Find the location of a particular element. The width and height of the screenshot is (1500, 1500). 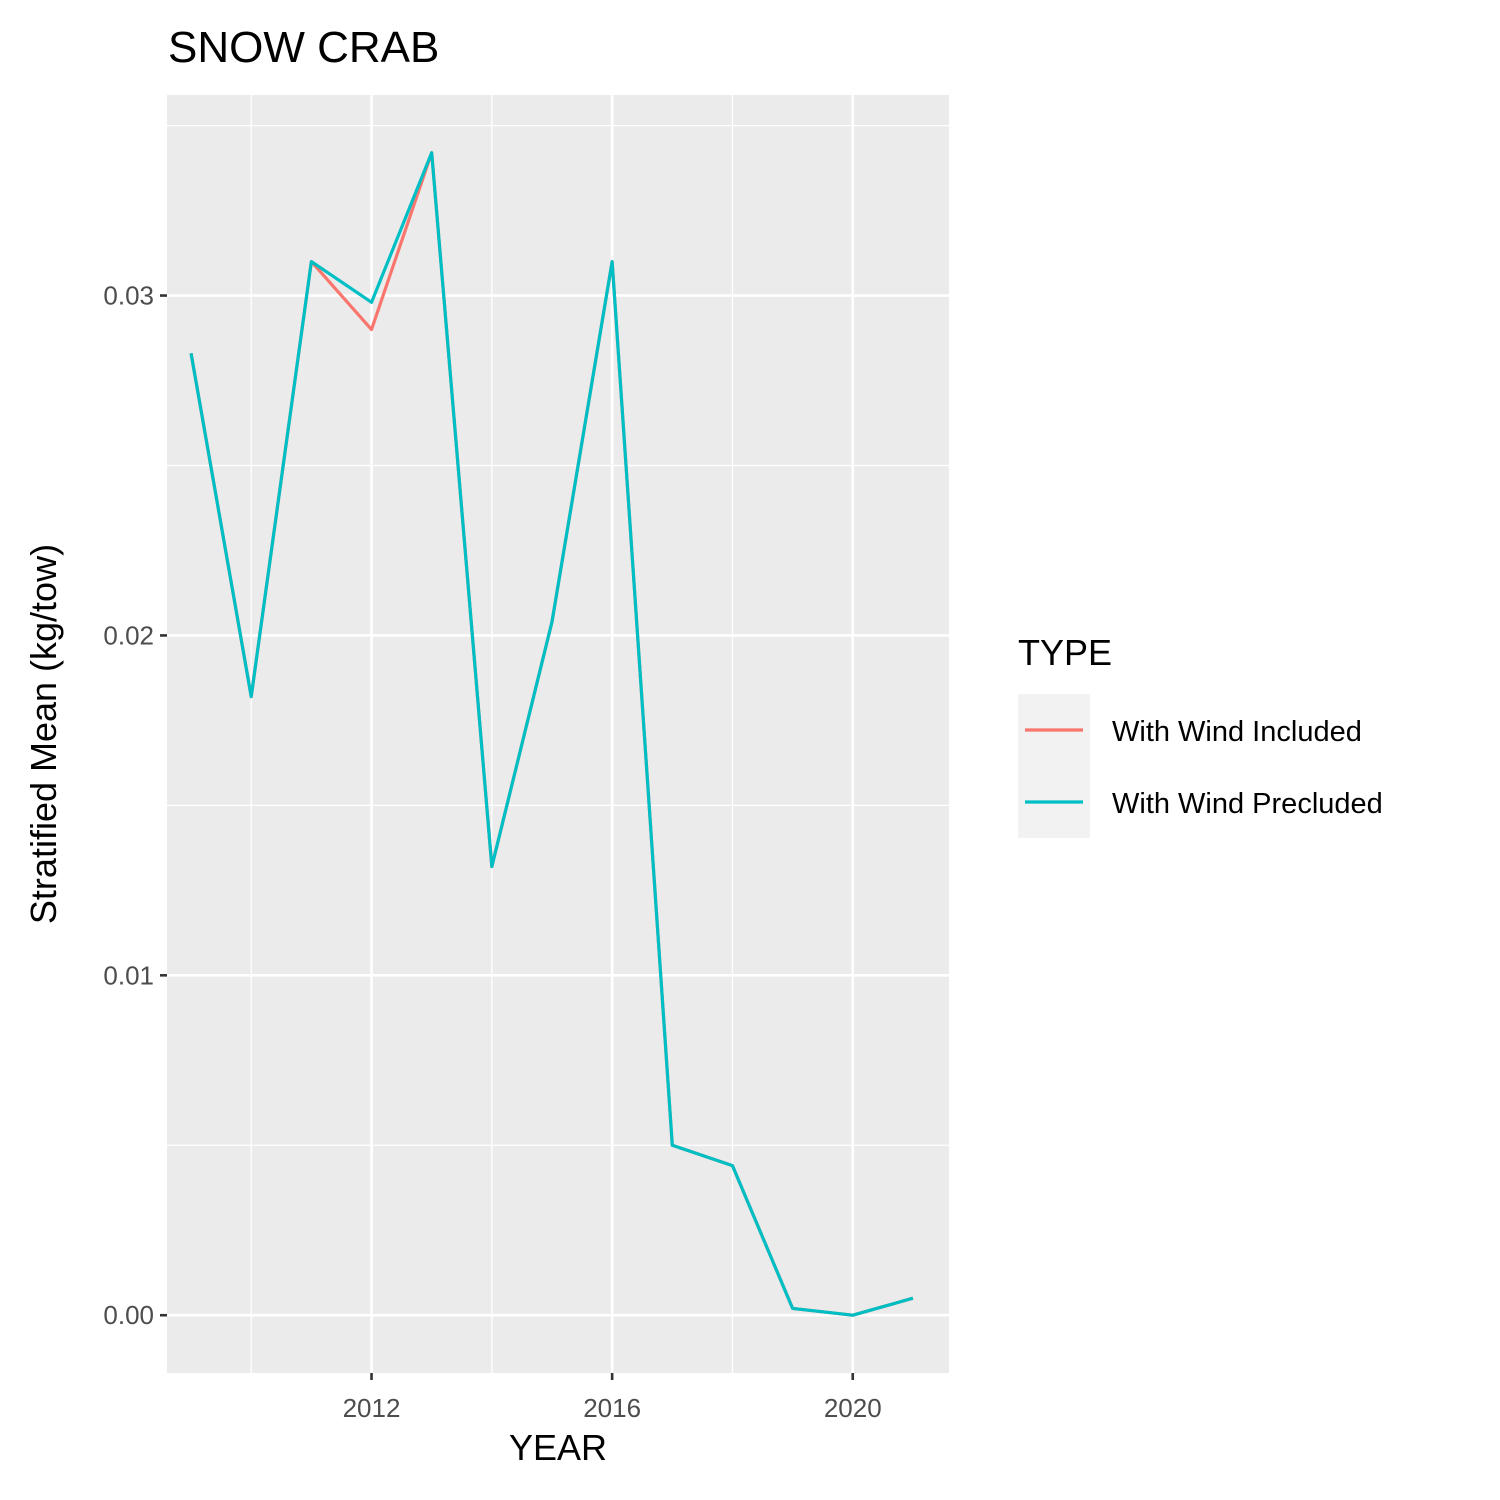

x-axis: 2012 2016 2020 is located at coordinates (612, 1398).